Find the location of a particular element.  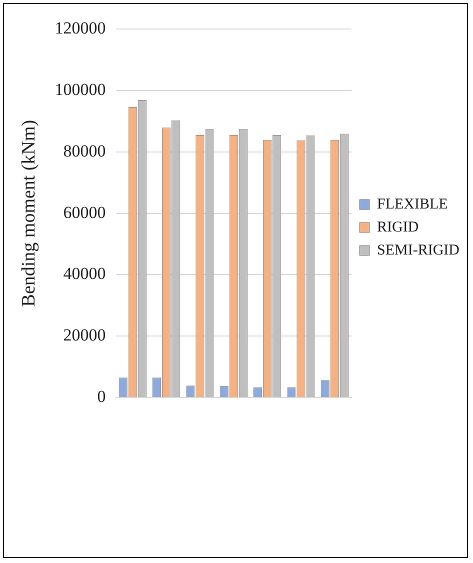

y-tick-label: 120000 is located at coordinates (80, 28).